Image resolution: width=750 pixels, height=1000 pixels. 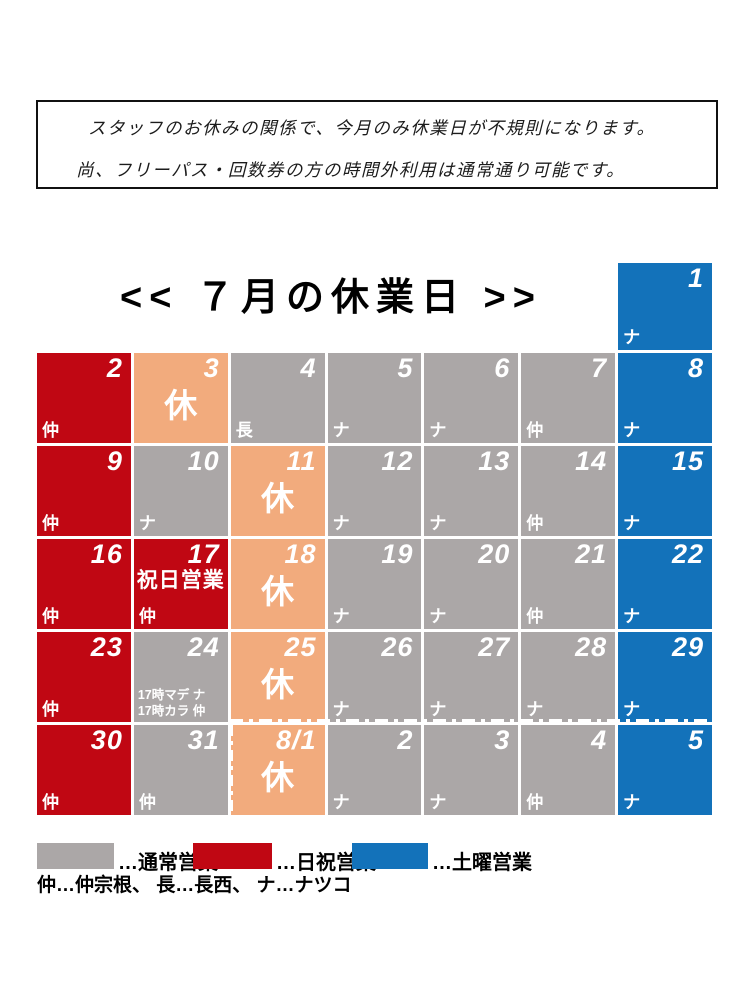 I want to click on calendar-cell: 19 ナ, so click(x=374, y=584).